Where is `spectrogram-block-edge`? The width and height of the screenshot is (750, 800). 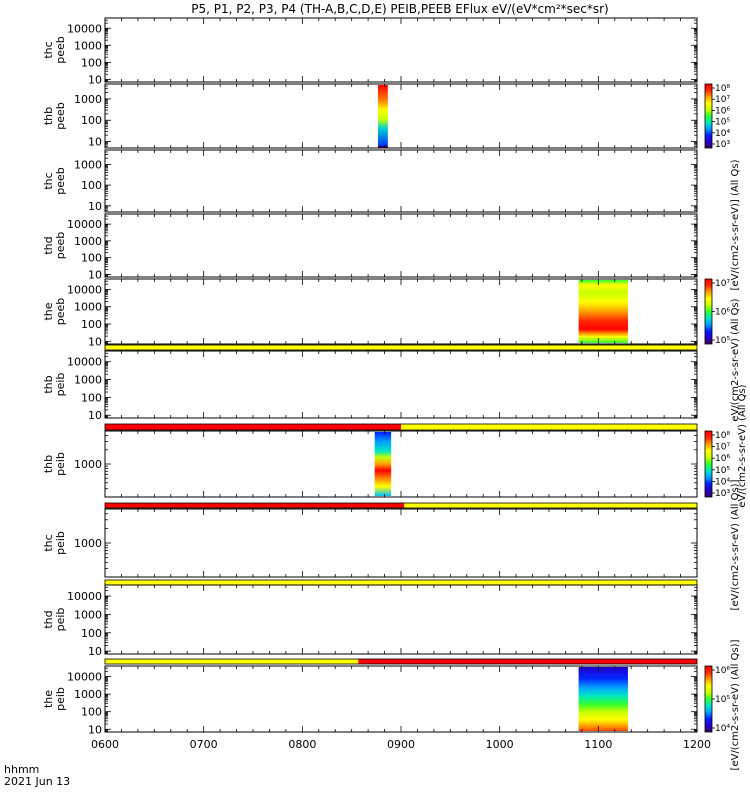 spectrogram-block-edge is located at coordinates (382, 147).